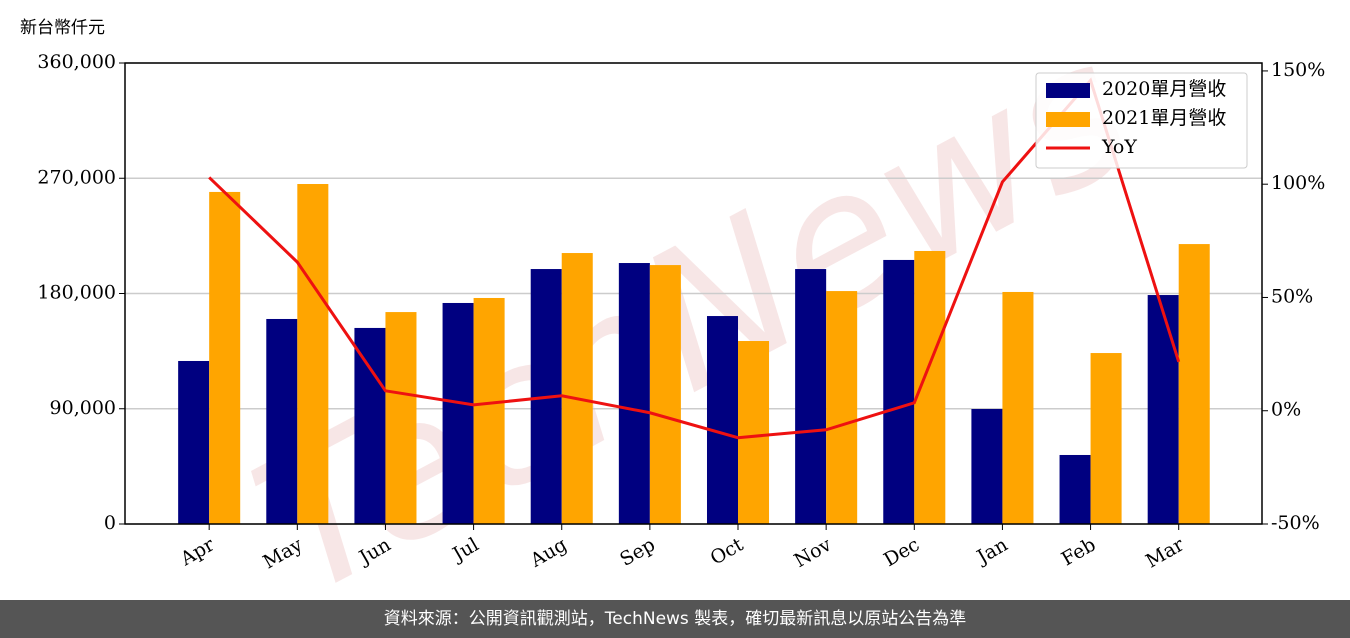 The width and height of the screenshot is (1350, 638). Describe the element at coordinates (813, 552) in the screenshot. I see `x-tick-label: Nov` at that location.